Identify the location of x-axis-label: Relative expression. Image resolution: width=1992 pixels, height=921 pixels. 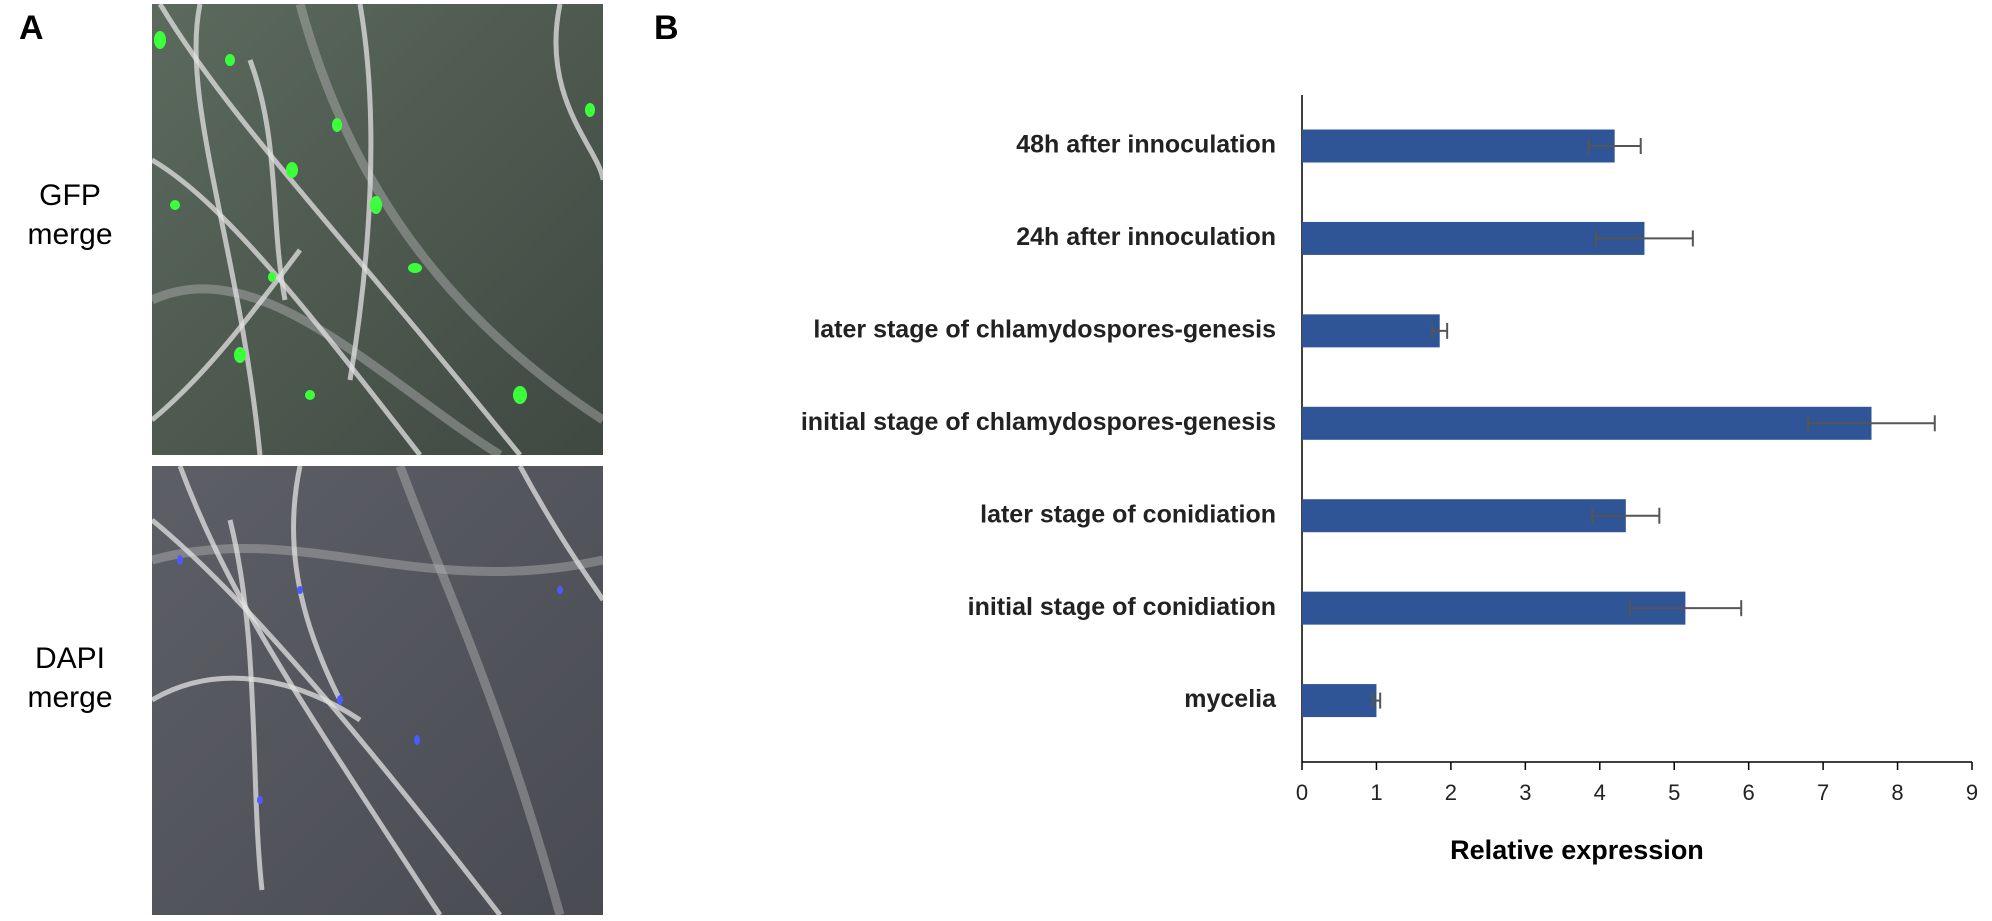
(1577, 850).